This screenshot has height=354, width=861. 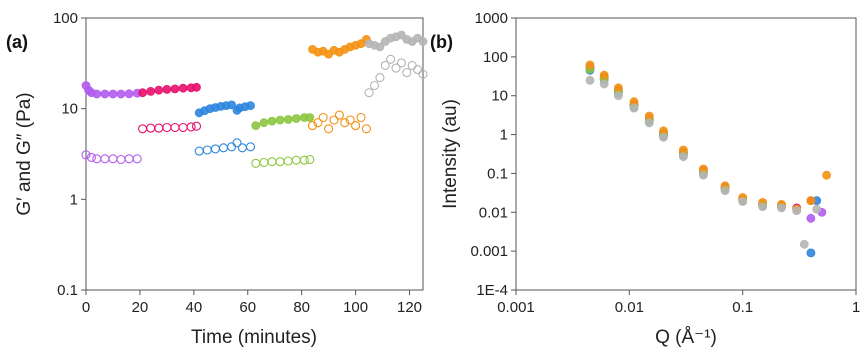 What do you see at coordinates (516, 307) in the screenshot?
I see `x-tick-label: 0.001` at bounding box center [516, 307].